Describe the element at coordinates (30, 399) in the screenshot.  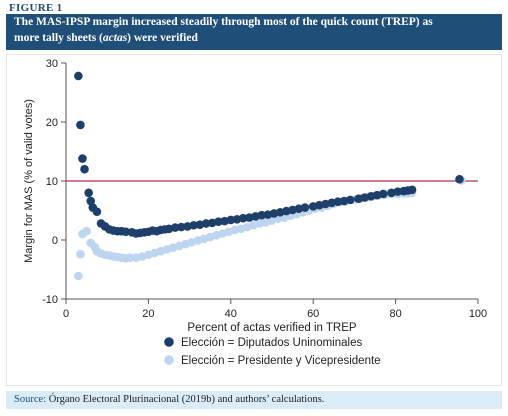
I see `source-key: Source:` at that location.